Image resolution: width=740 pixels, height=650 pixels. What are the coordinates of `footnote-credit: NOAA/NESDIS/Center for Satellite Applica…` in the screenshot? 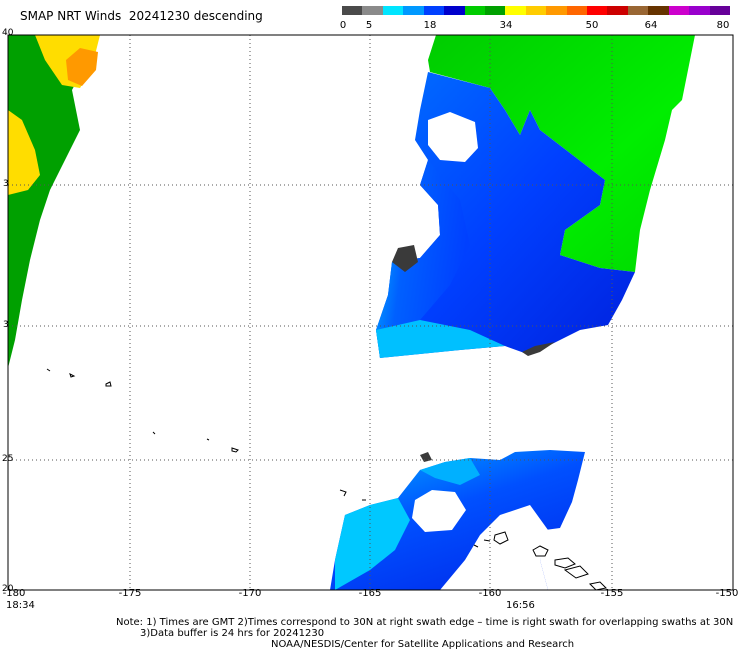 It's located at (423, 644).